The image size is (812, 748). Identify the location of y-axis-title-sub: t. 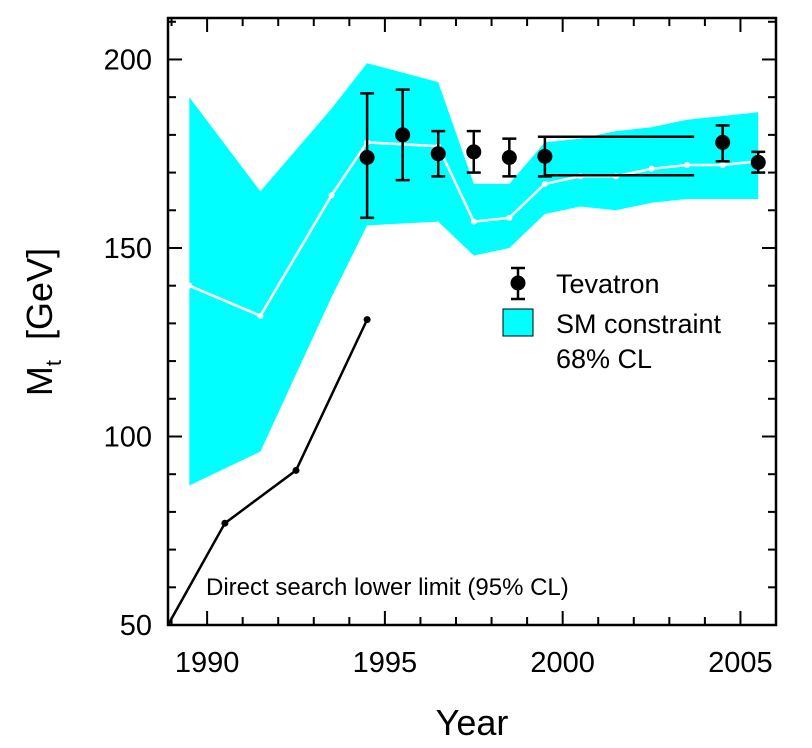
(53, 363).